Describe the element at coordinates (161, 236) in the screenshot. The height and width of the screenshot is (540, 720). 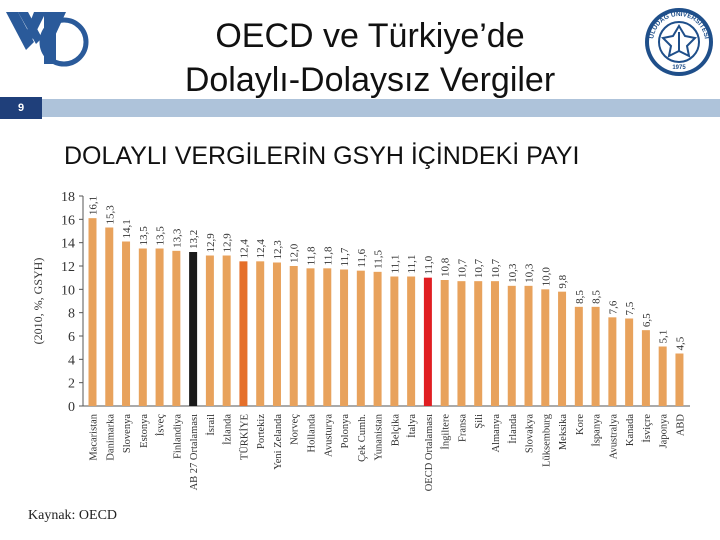
I see `value-label: 13,5` at that location.